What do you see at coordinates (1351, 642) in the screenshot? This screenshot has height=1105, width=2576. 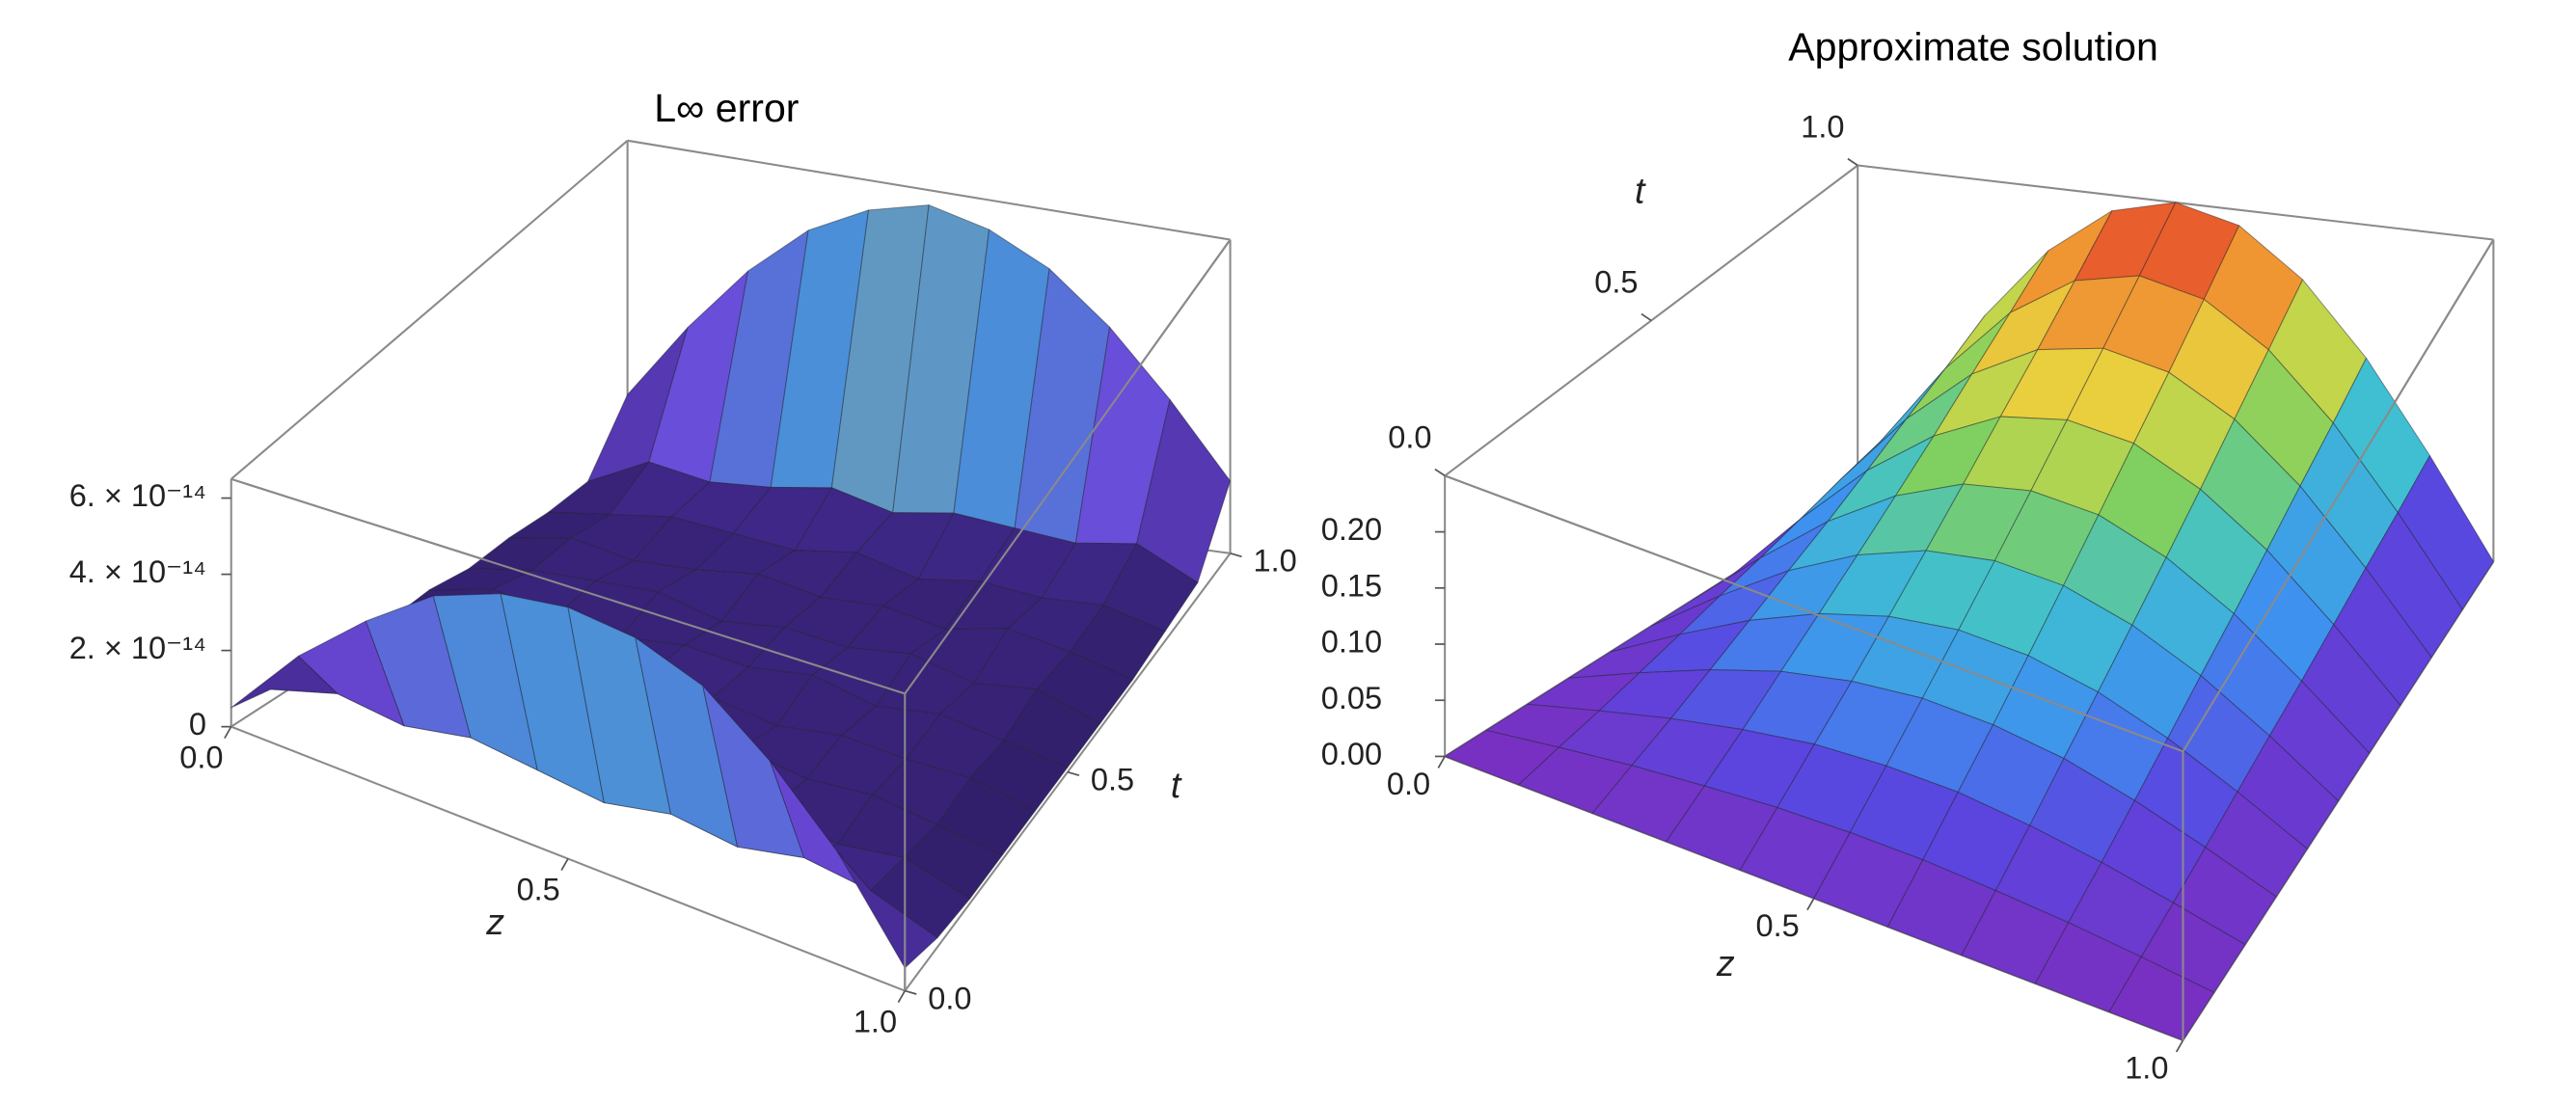 I see `z-tick-label: 0.10` at bounding box center [1351, 642].